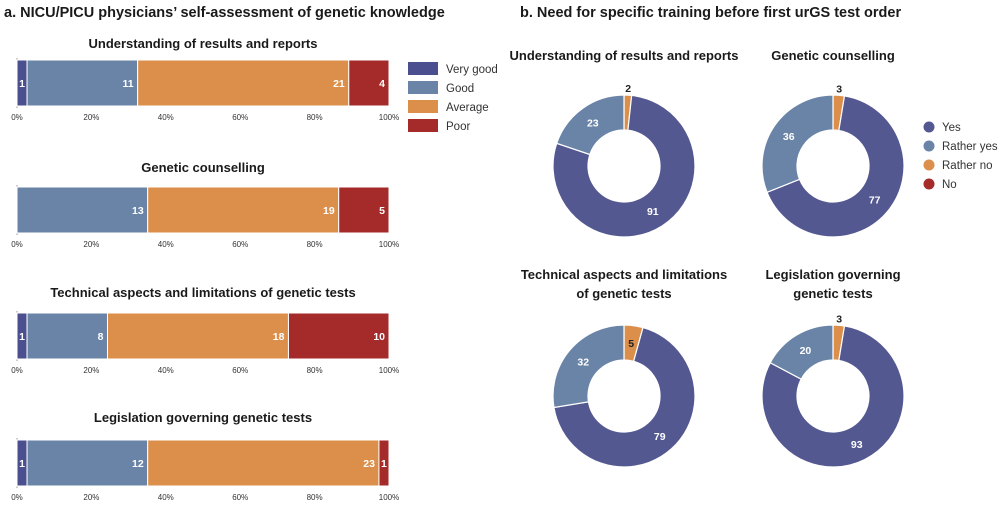 Image resolution: width=1000 pixels, height=505 pixels. What do you see at coordinates (832, 293) in the screenshot?
I see `donut-chart-title: genetic tests` at bounding box center [832, 293].